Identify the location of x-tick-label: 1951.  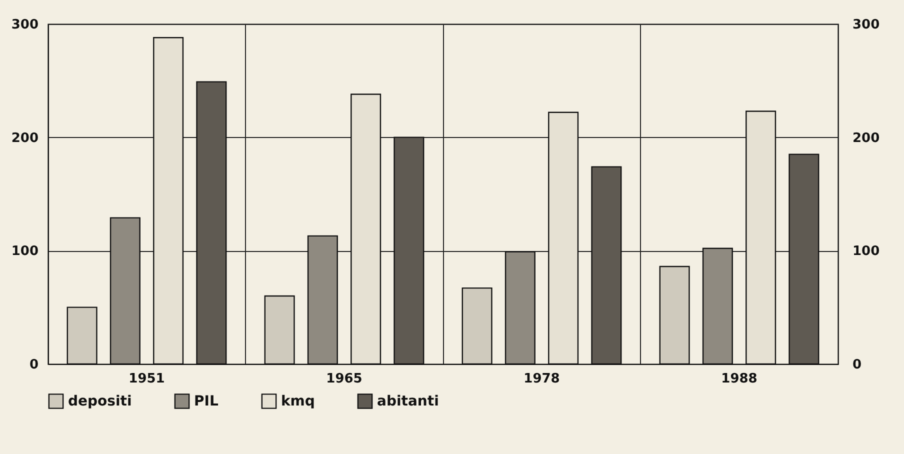
(146, 379).